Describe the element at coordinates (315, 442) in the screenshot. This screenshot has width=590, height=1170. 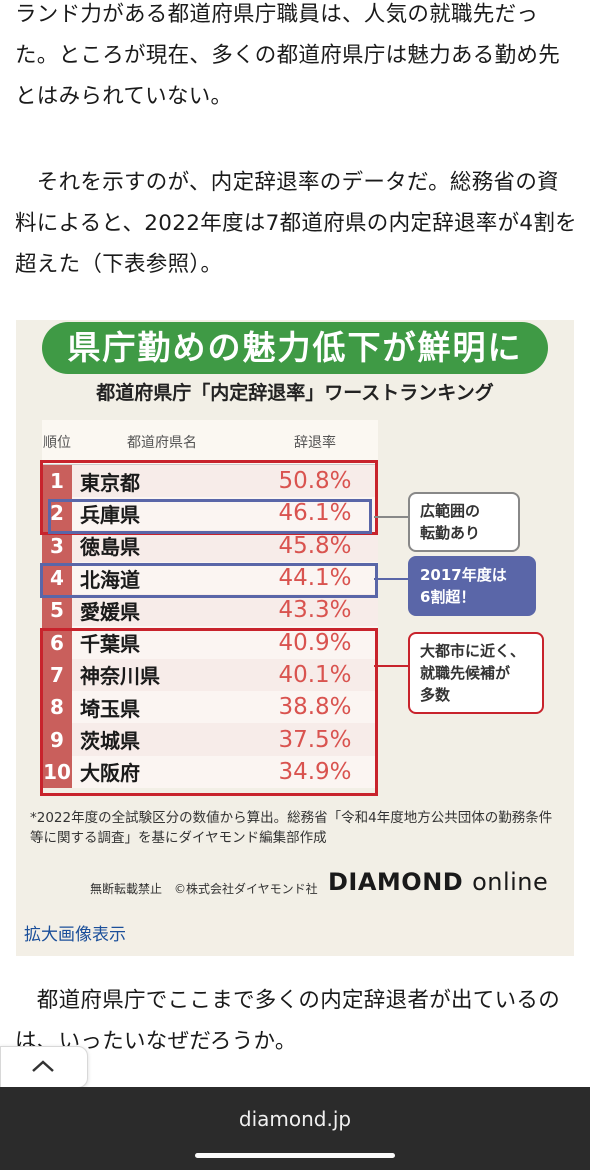
I see `header-rate: 辞退率` at that location.